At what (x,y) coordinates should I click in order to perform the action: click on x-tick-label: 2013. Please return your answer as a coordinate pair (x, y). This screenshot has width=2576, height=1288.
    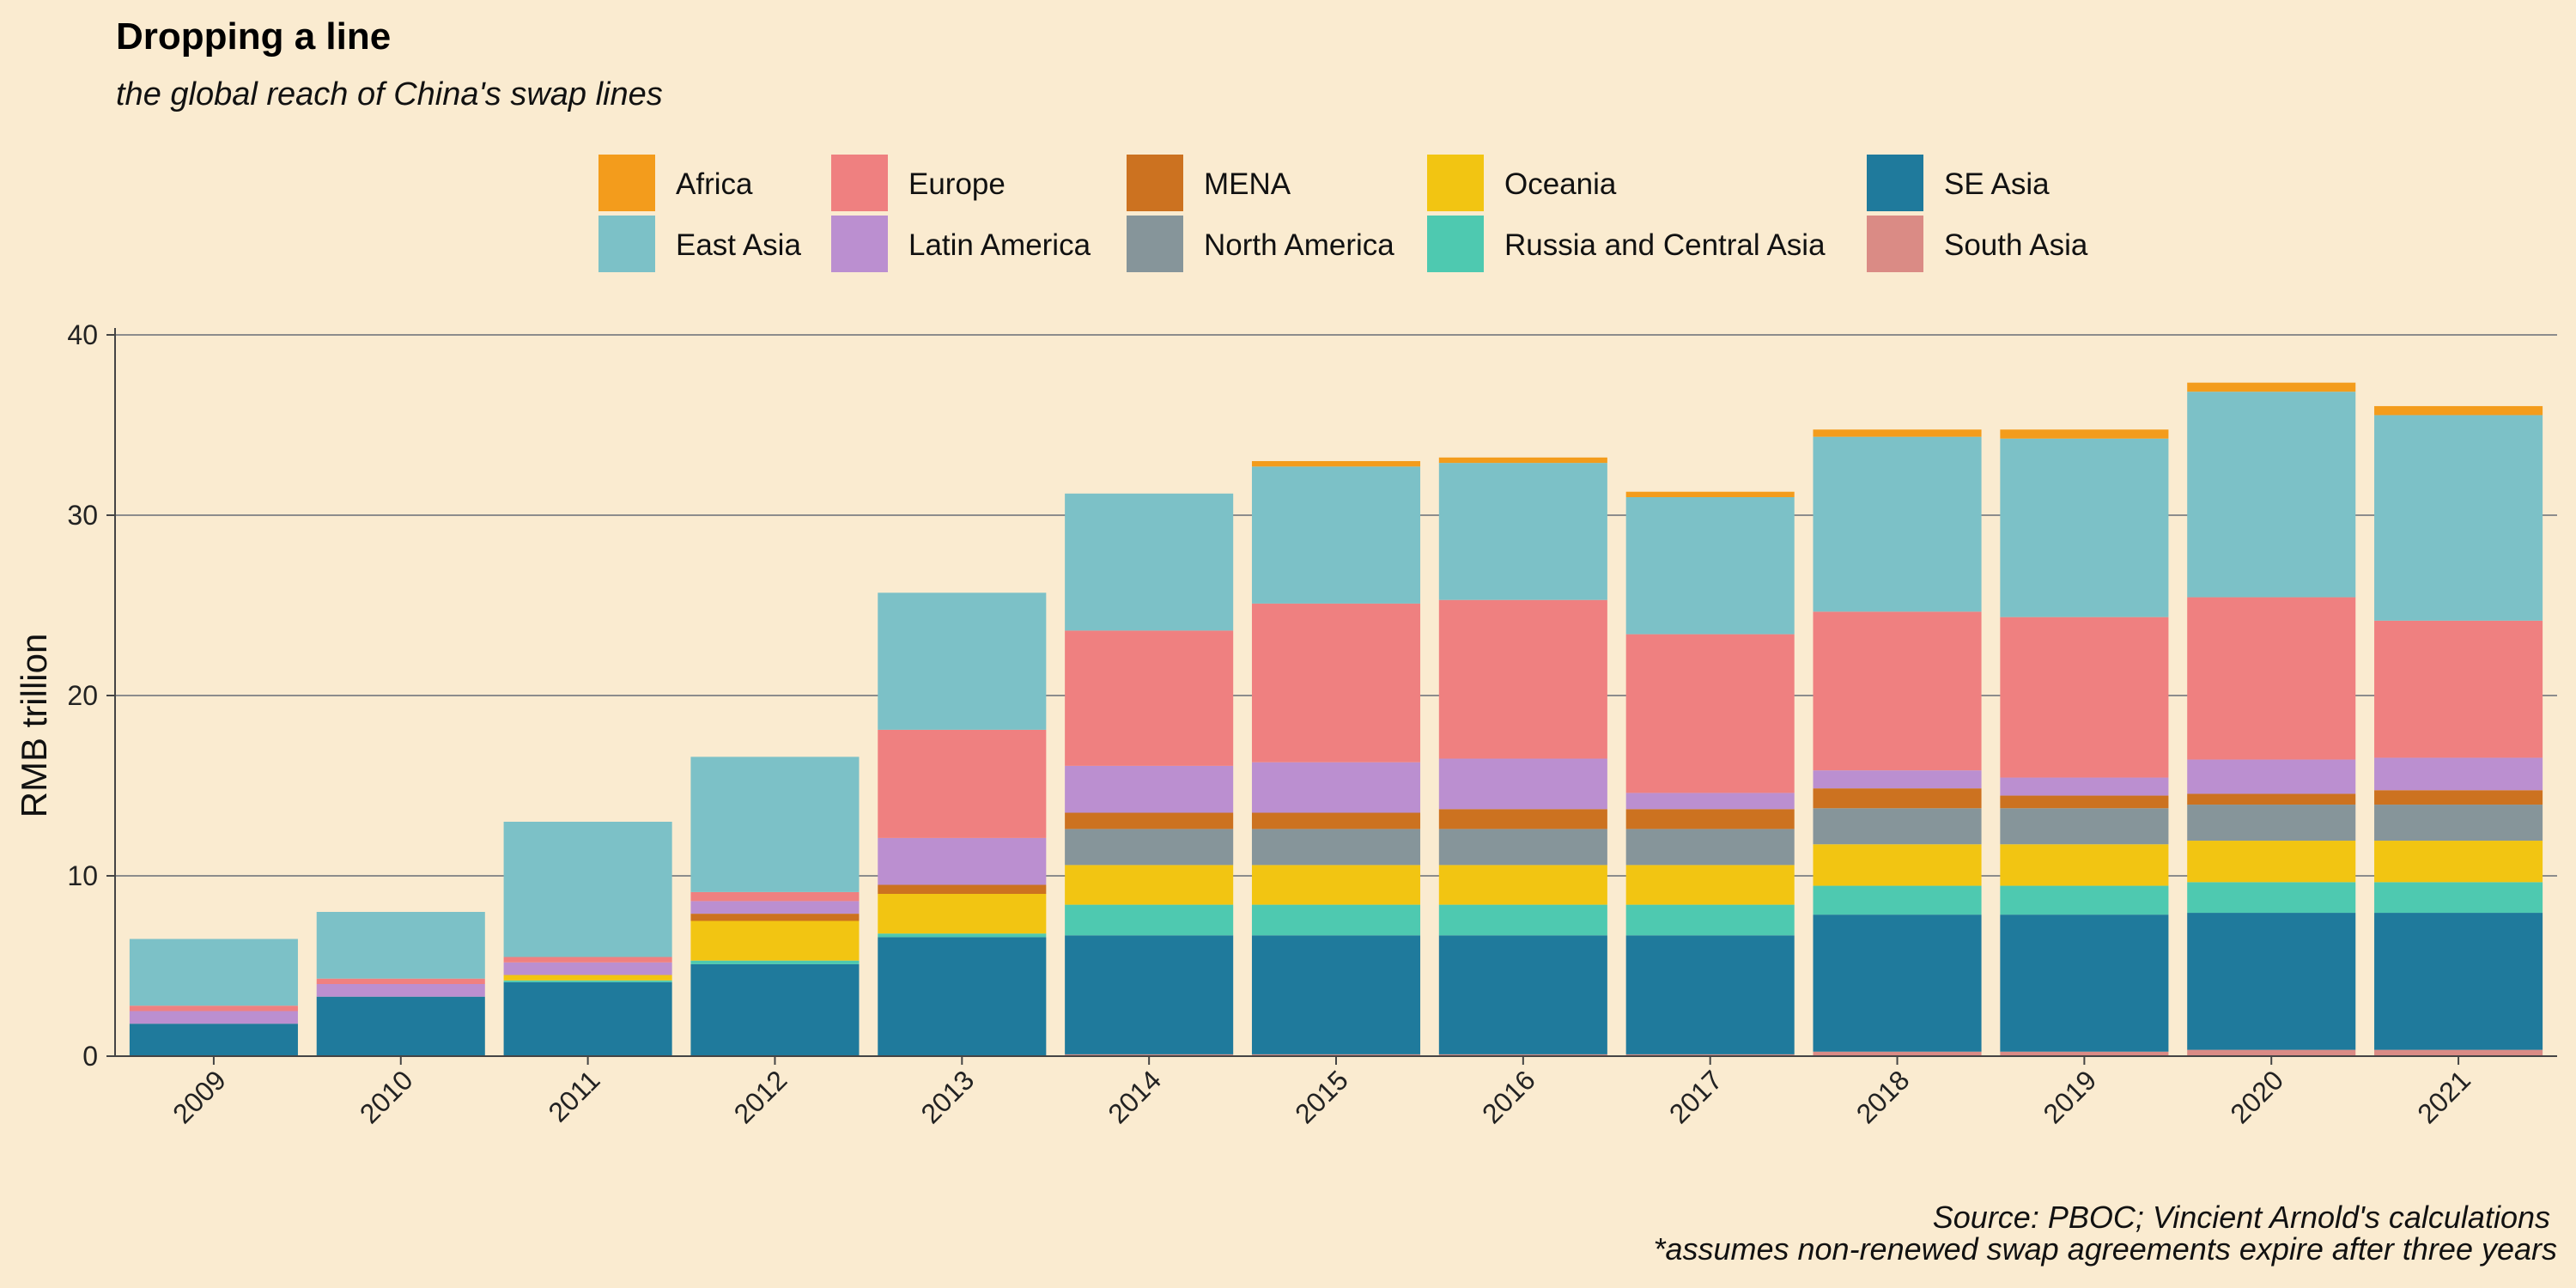
    Looking at the image, I should click on (947, 1096).